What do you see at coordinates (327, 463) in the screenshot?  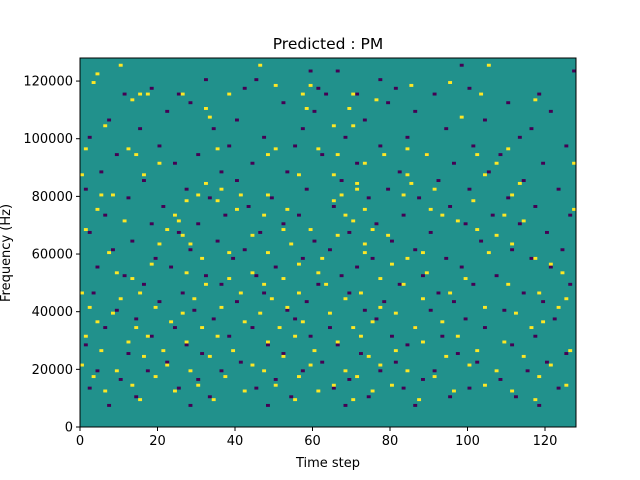 I see `x-axis-label: Time step` at bounding box center [327, 463].